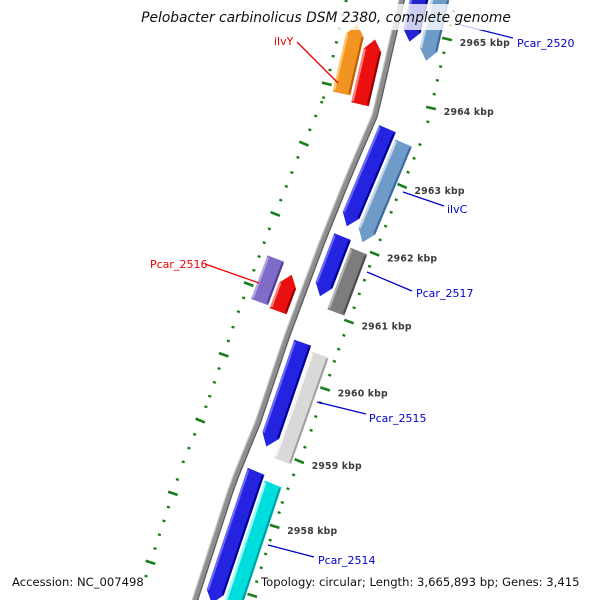 The image size is (600, 600). Describe the element at coordinates (291, 551) in the screenshot. I see `gene-Pcar_2514-leader-line` at that location.